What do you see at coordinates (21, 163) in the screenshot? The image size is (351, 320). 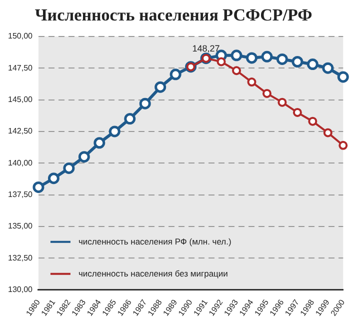 I see `y-tick-label: 140,00` at bounding box center [21, 163].